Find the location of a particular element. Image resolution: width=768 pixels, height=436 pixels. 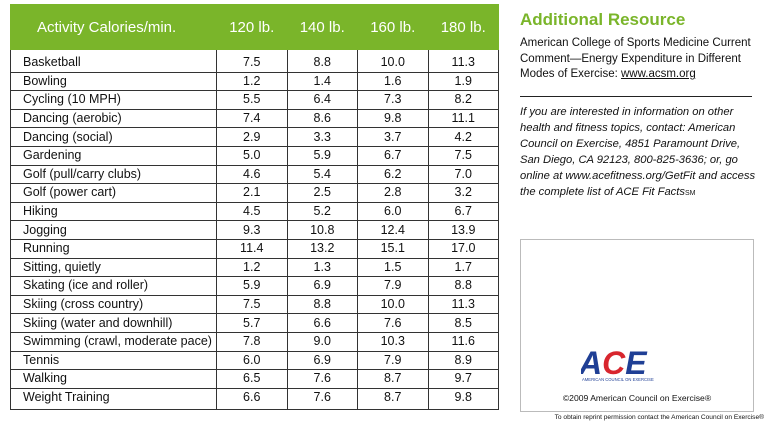

activity-cell: Skating (ice and roller) is located at coordinates (113, 286).